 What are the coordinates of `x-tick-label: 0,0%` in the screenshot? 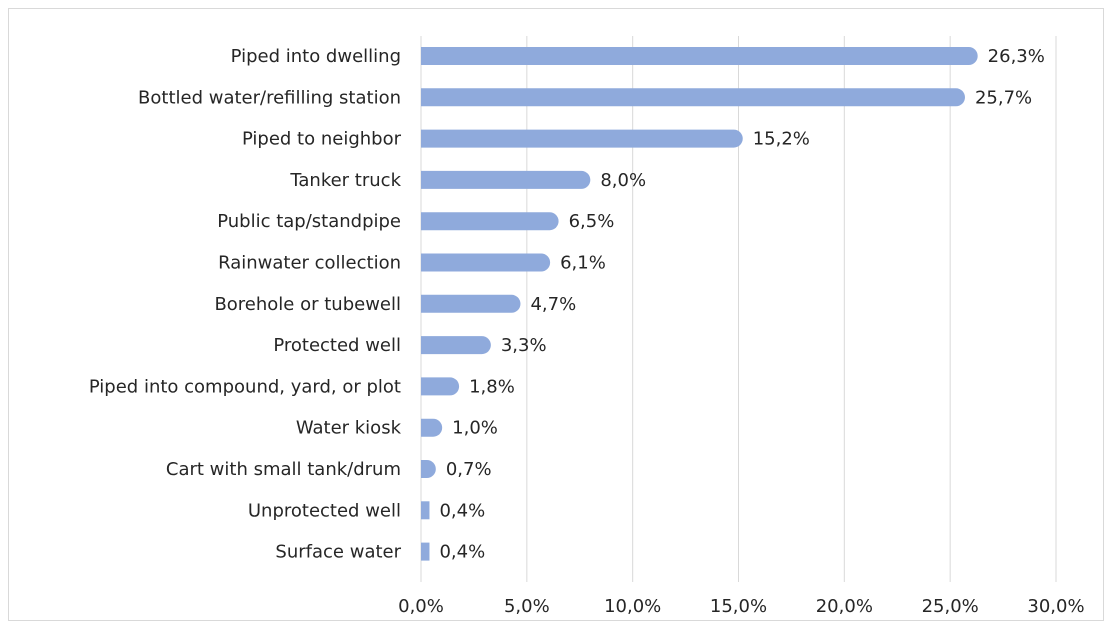 It's located at (421, 606).